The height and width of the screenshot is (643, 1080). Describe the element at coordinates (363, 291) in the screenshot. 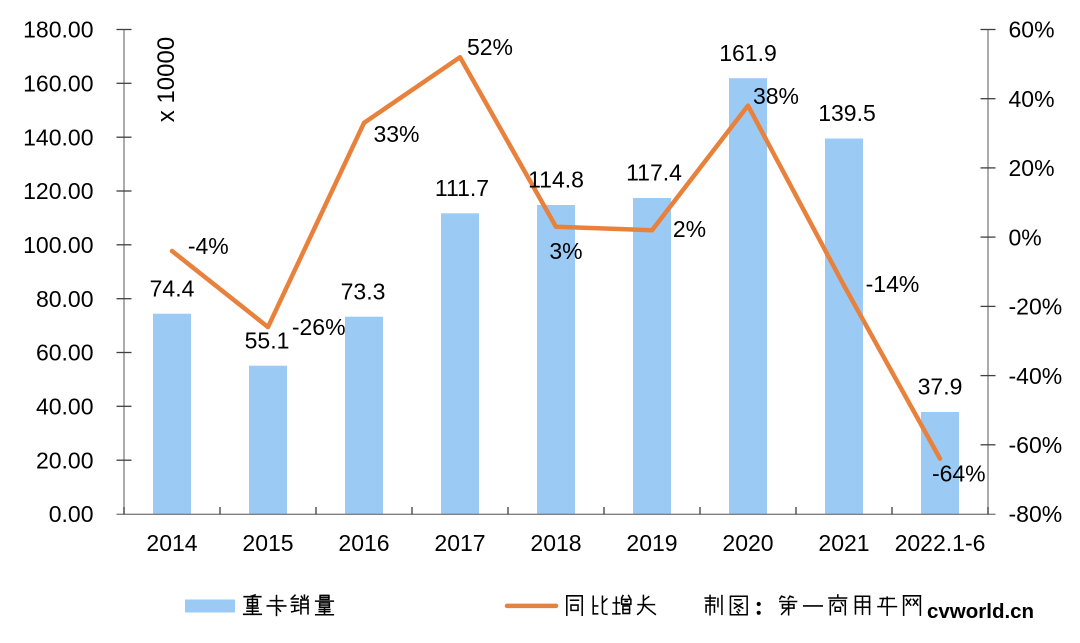

I see `svg-text: 73.3` at that location.